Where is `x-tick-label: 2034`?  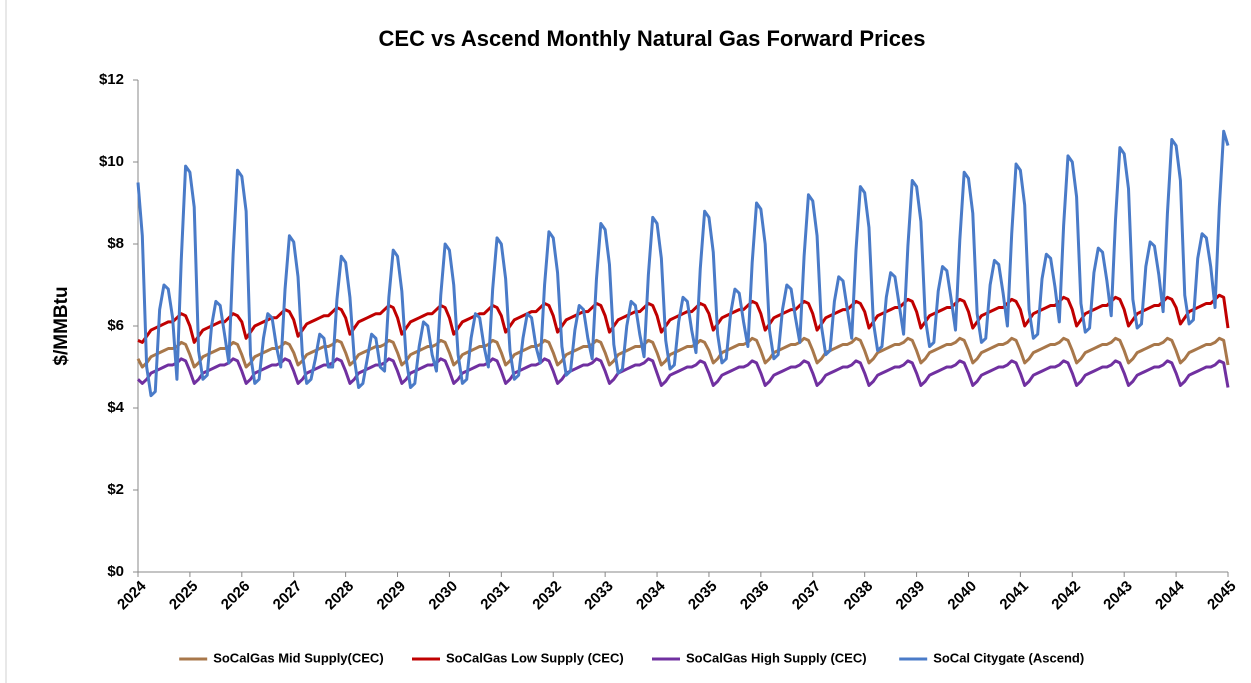 x-tick-label: 2034 is located at coordinates (651, 595).